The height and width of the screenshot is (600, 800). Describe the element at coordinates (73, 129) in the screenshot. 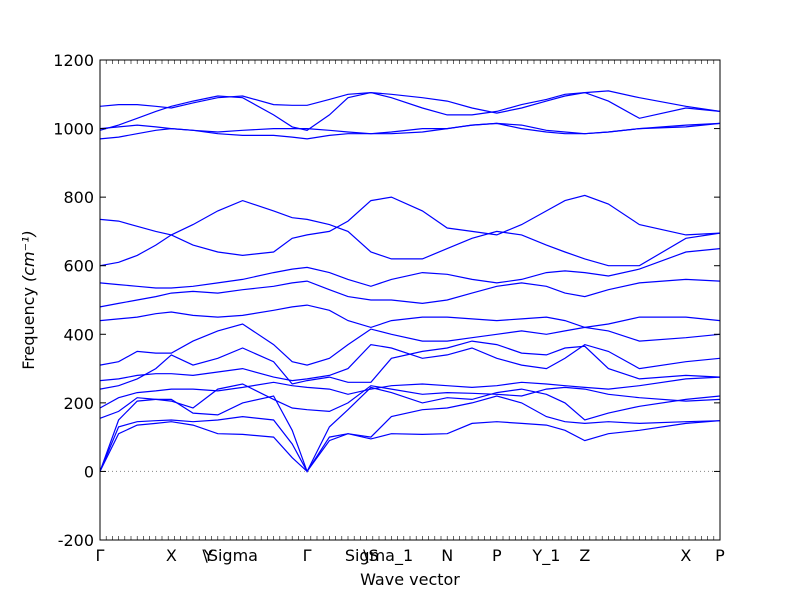

I see `y-tick-label: 1000` at that location.